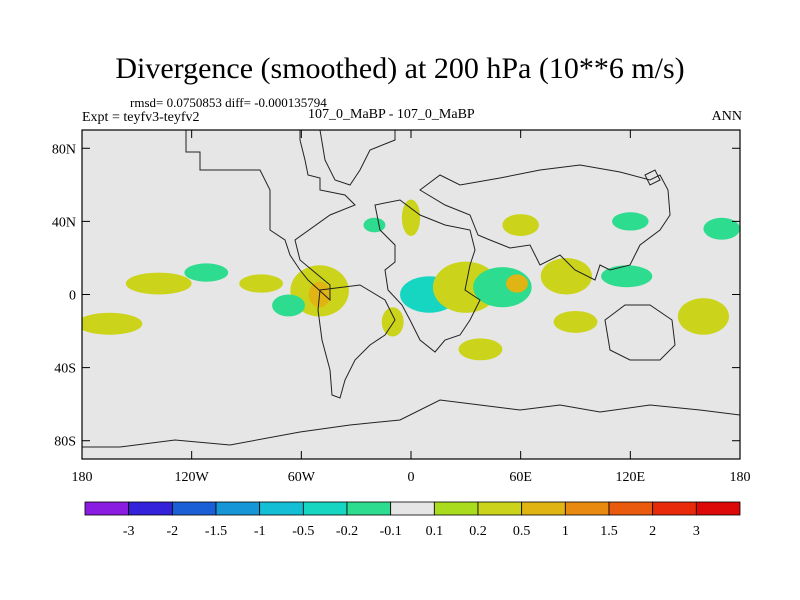  I want to click on field-south-indian-positive, so click(575, 321).